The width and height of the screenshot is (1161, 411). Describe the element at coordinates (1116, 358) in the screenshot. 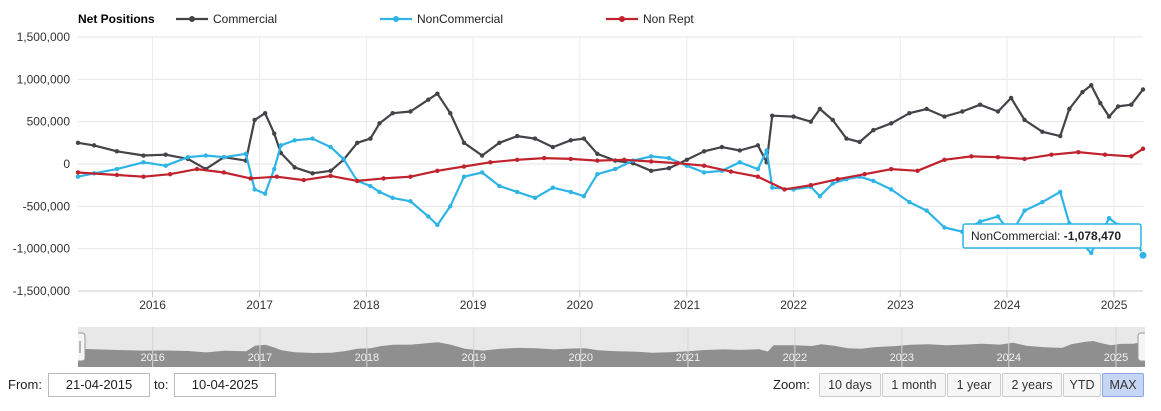

I see `navigator-tick-label: 2025` at that location.